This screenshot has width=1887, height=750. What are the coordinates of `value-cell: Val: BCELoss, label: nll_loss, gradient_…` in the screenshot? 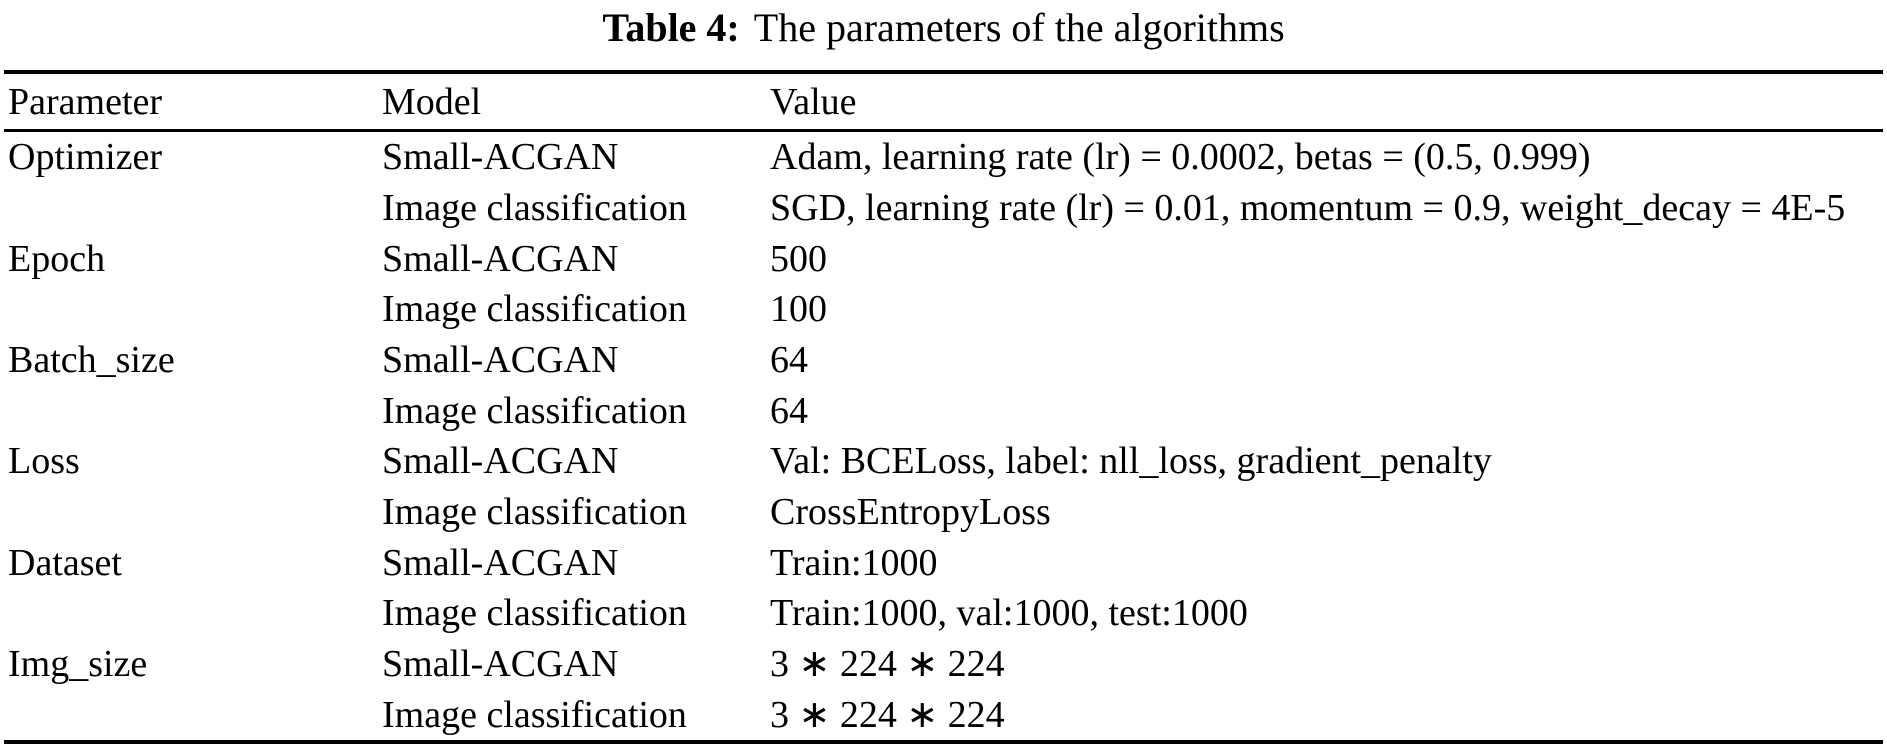 It's located at (1131, 461).